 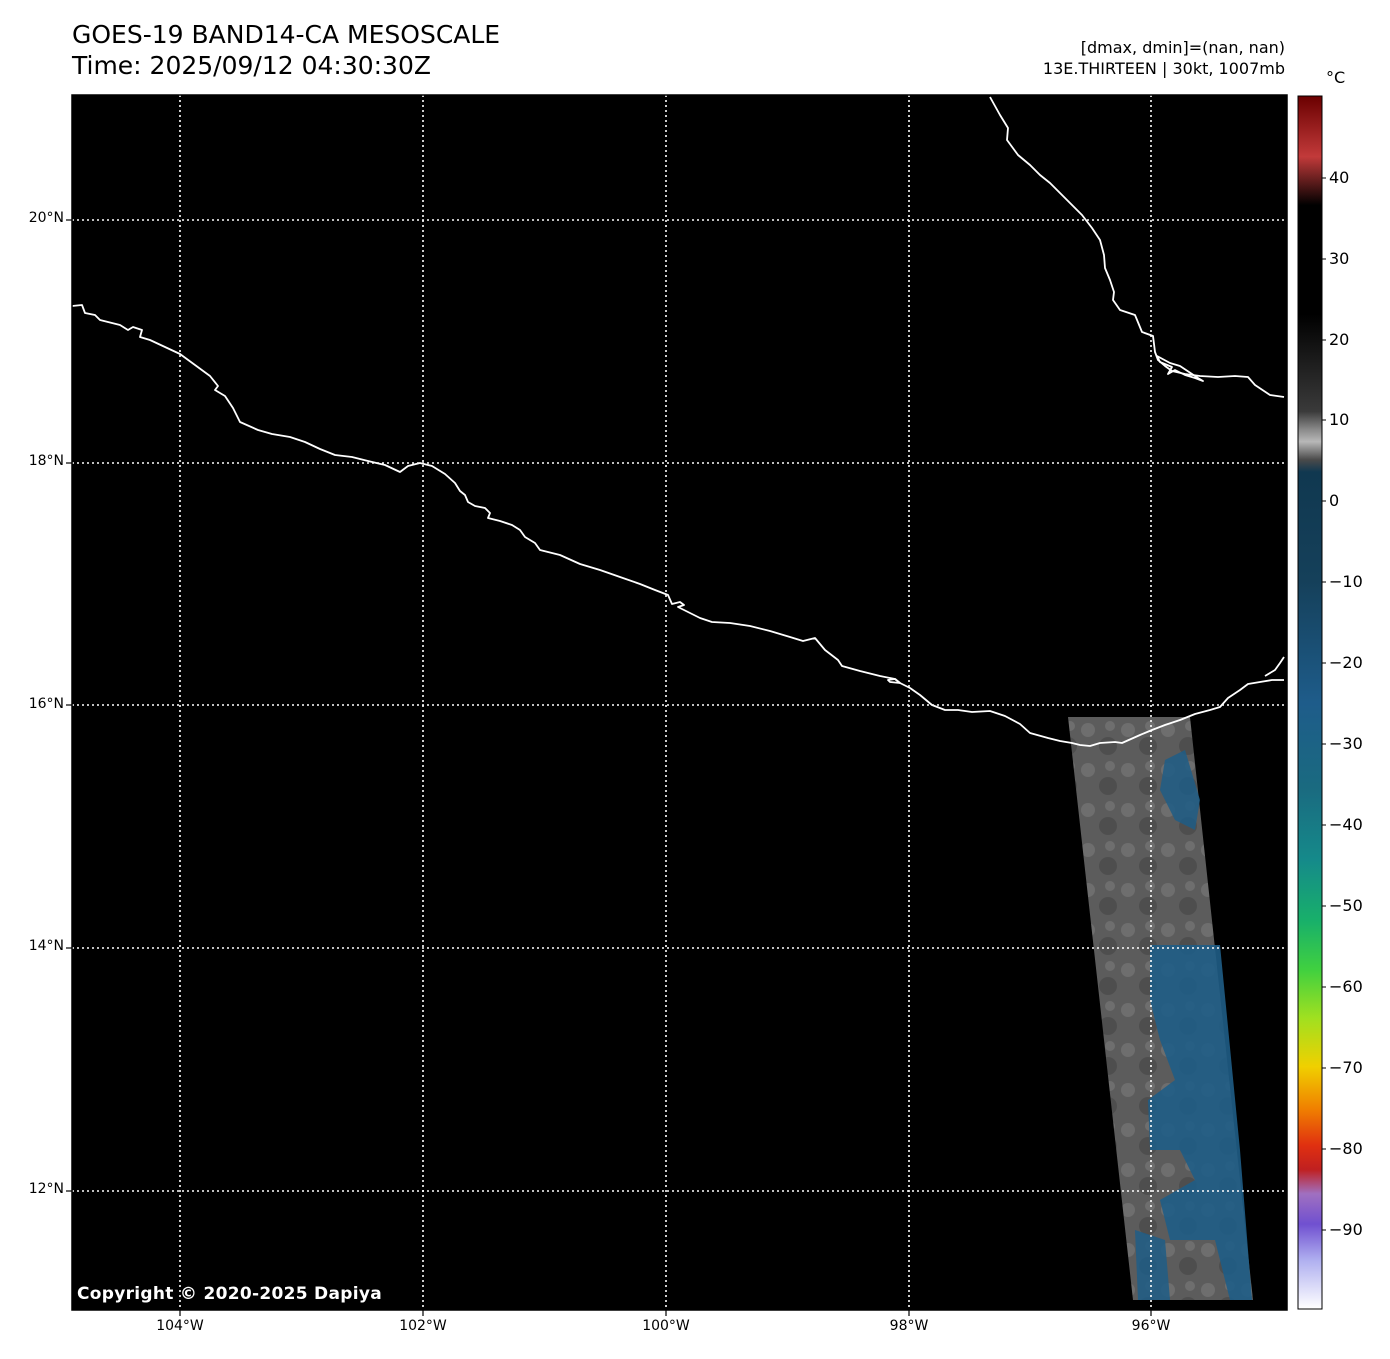 What do you see at coordinates (1346, 1067) in the screenshot?
I see `colorbar-tick-label: −70` at bounding box center [1346, 1067].